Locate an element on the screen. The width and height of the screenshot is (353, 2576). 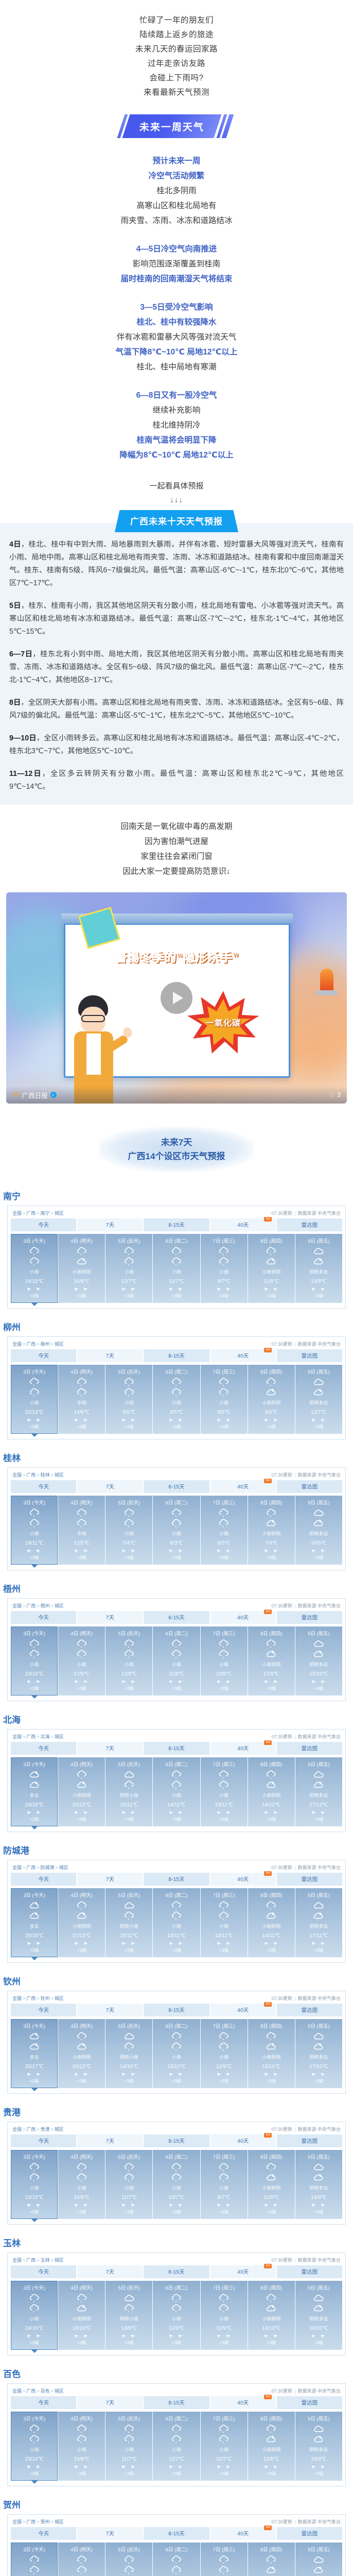
forecast-day-column: 4日 (明天) 中雨 14/6℃ <3级 is located at coordinates (82, 1399).